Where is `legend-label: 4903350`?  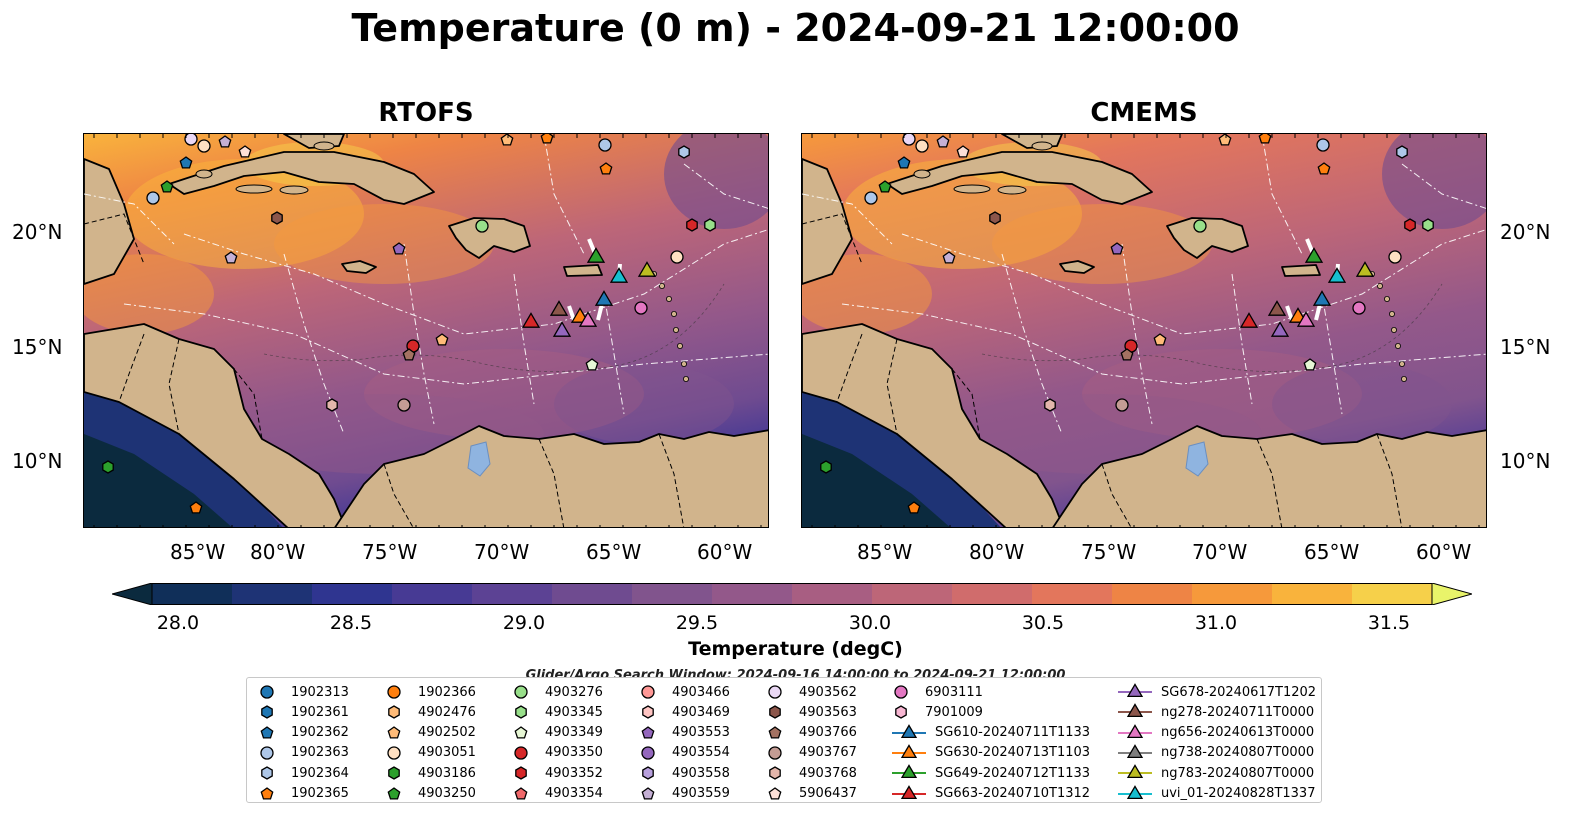 legend-label: 4903350 is located at coordinates (574, 753).